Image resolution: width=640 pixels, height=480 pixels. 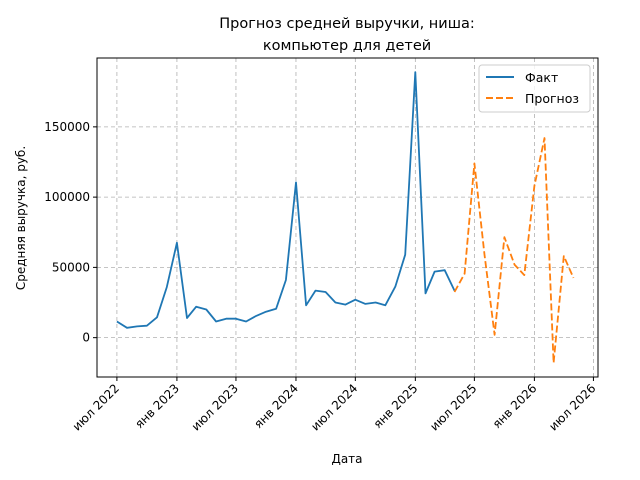 What do you see at coordinates (21, 218) in the screenshot?
I see `y-axis-label: Средняя выручка, руб.` at bounding box center [21, 218].